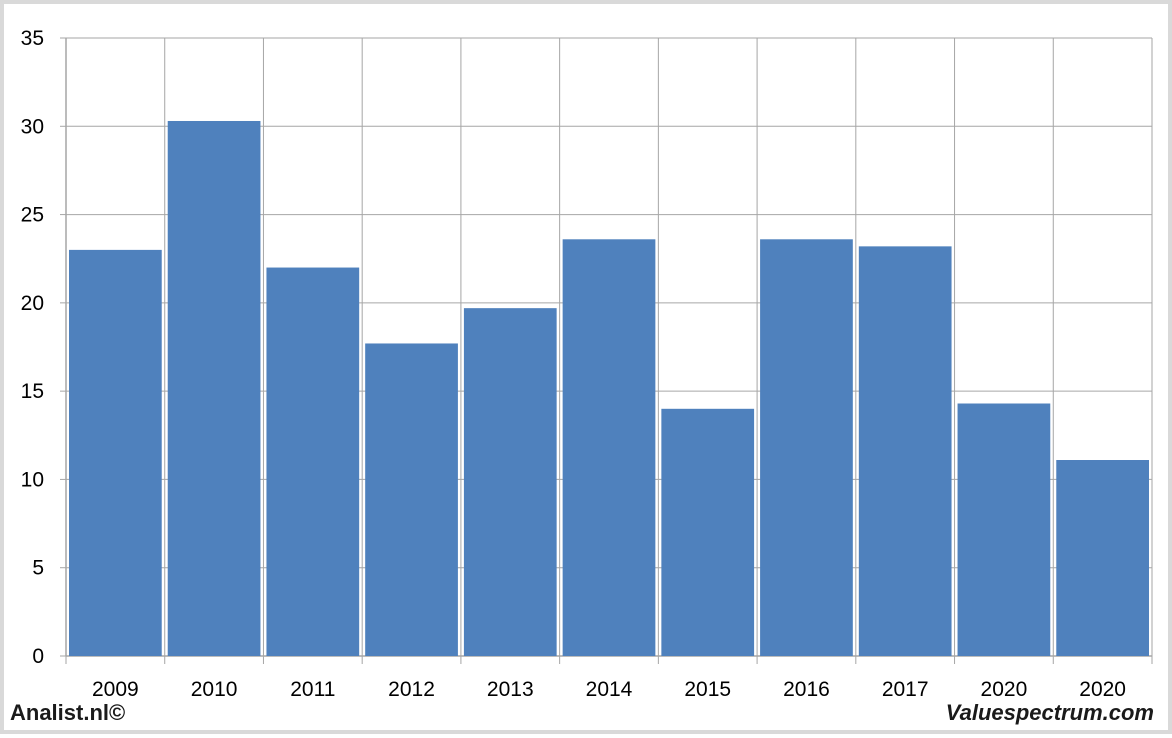  Describe the element at coordinates (32, 38) in the screenshot. I see `y-tick-label: 35` at that location.